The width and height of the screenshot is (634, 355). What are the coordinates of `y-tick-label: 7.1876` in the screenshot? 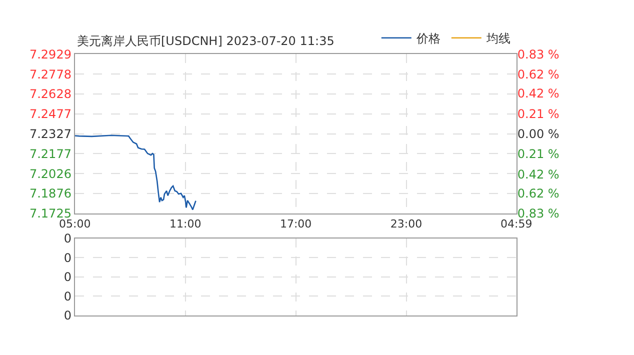 It's located at (50, 193).